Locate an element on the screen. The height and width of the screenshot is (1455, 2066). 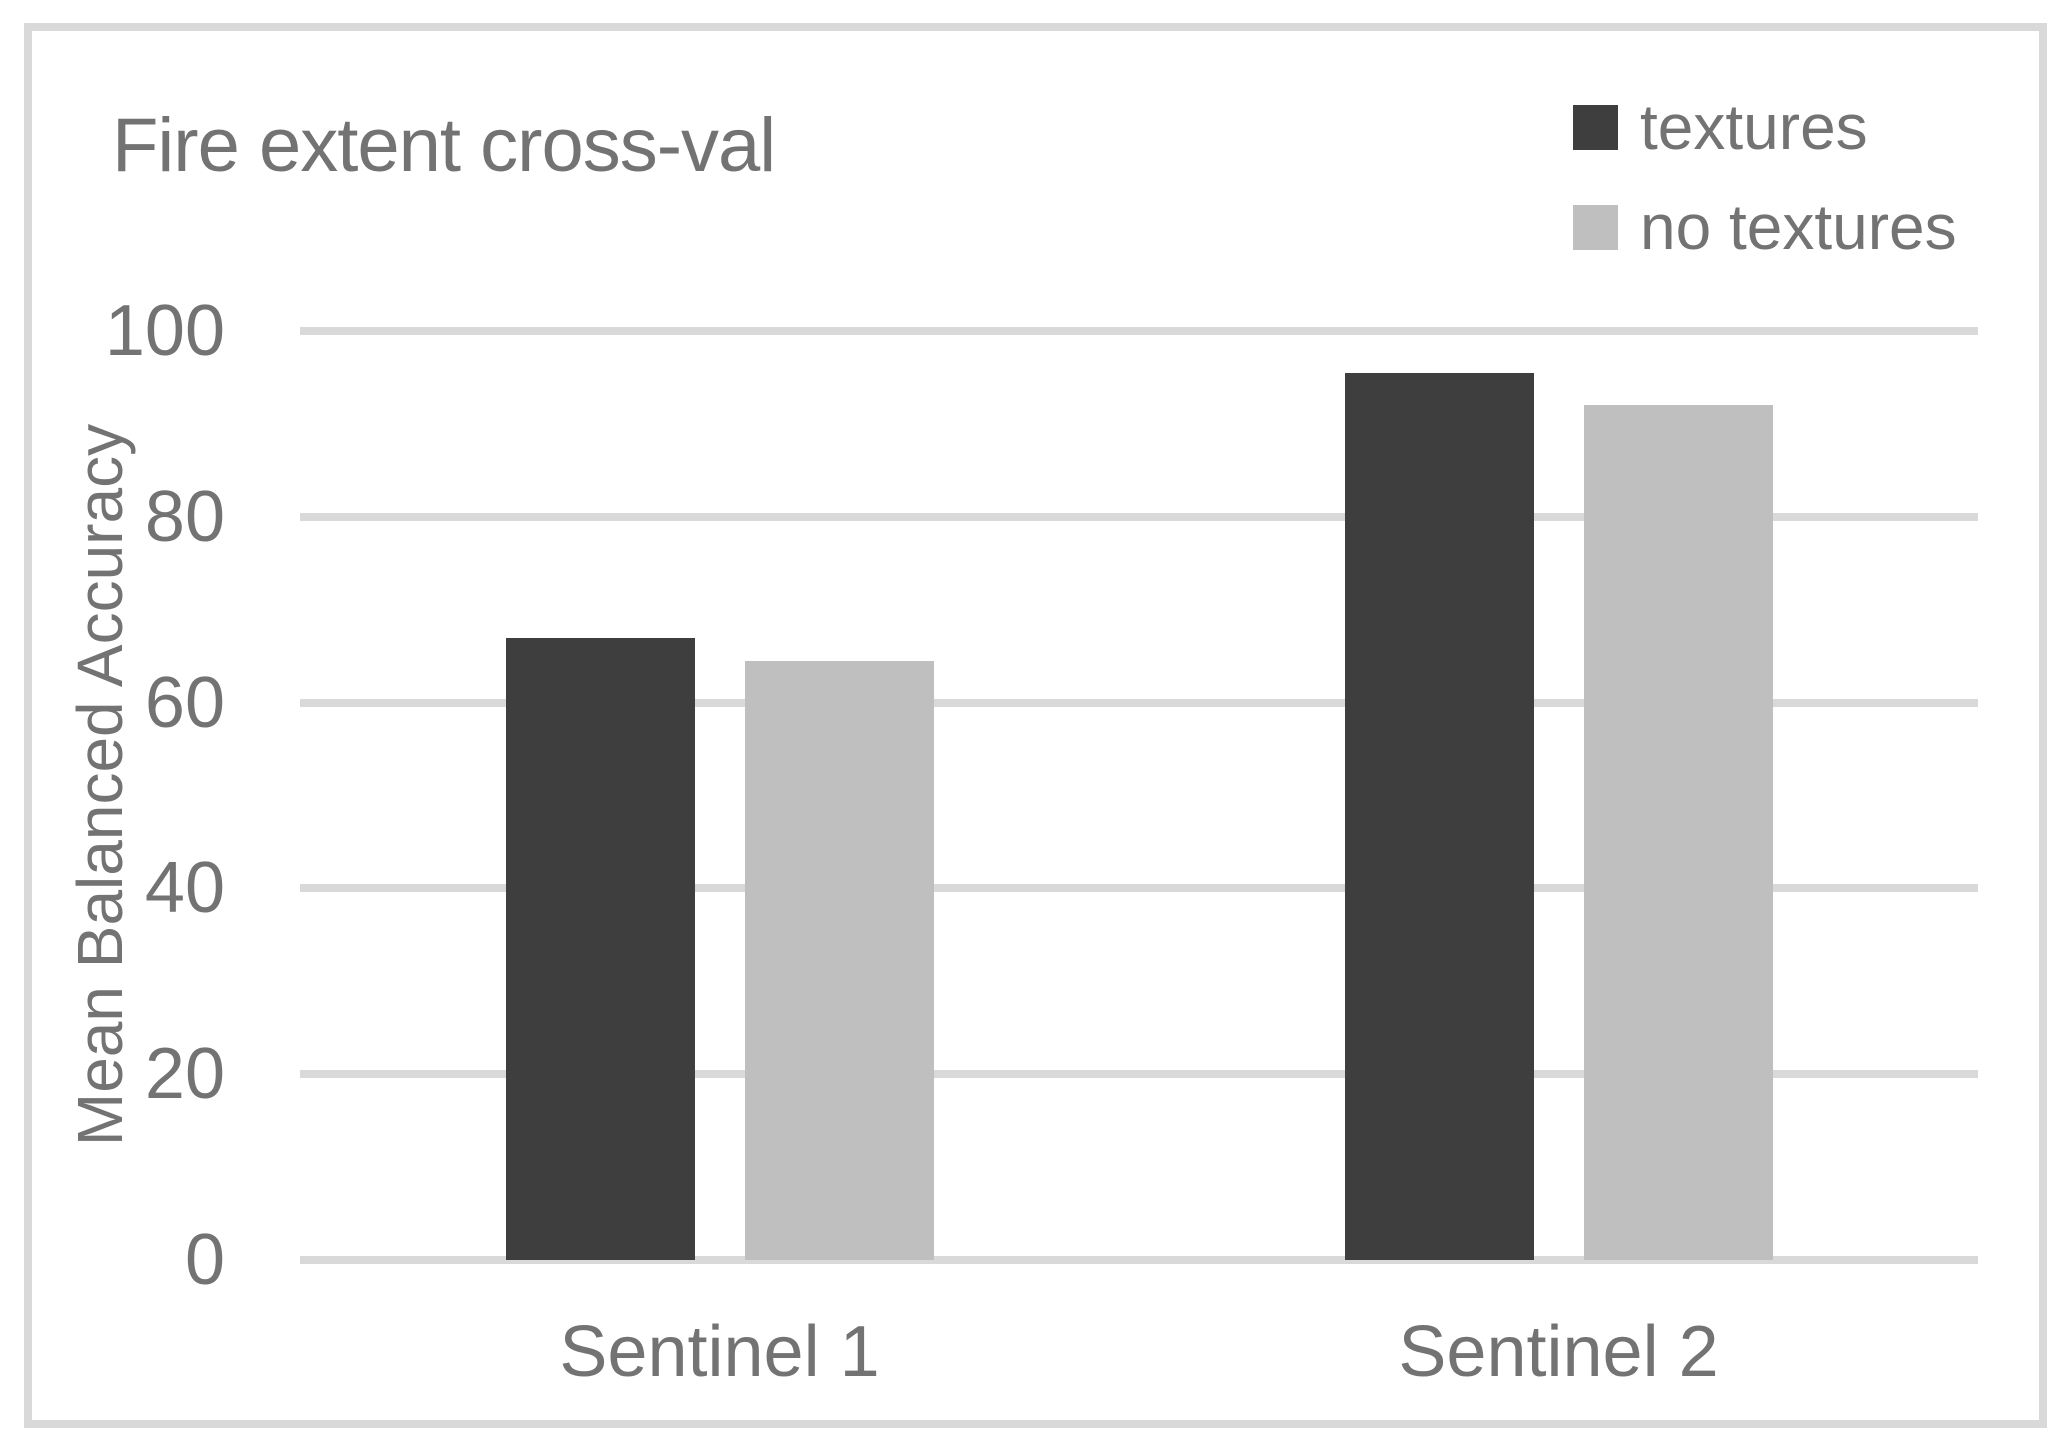
x-category-label-sentinel-2: Sentinel 2 is located at coordinates (1558, 1352).